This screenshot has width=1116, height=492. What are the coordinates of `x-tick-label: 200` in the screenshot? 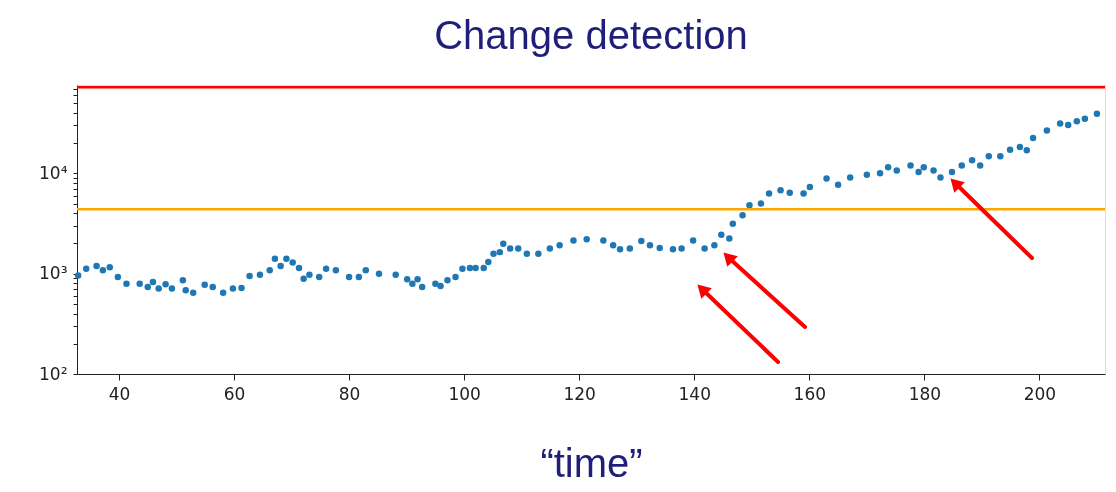 It's located at (1040, 393).